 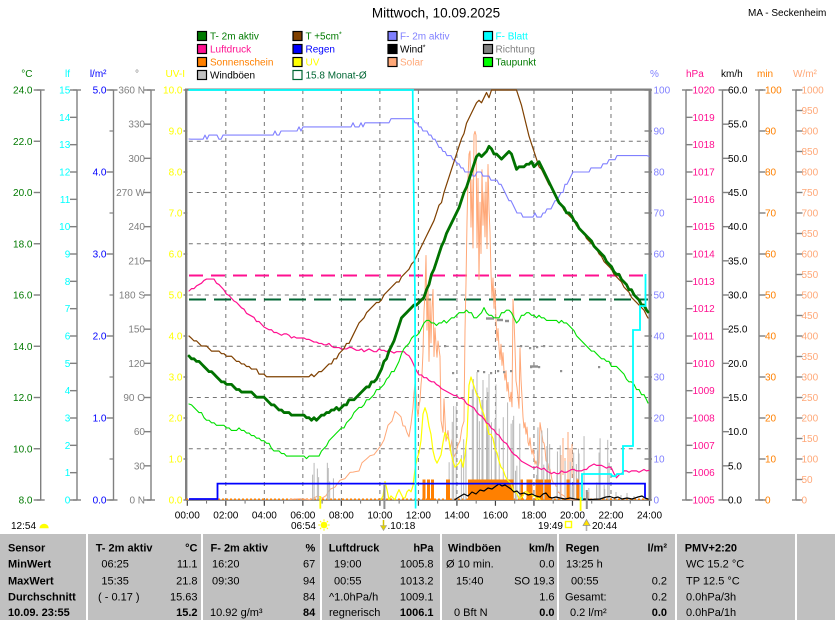 I want to click on svg-text: km/h, so click(x=732, y=74).